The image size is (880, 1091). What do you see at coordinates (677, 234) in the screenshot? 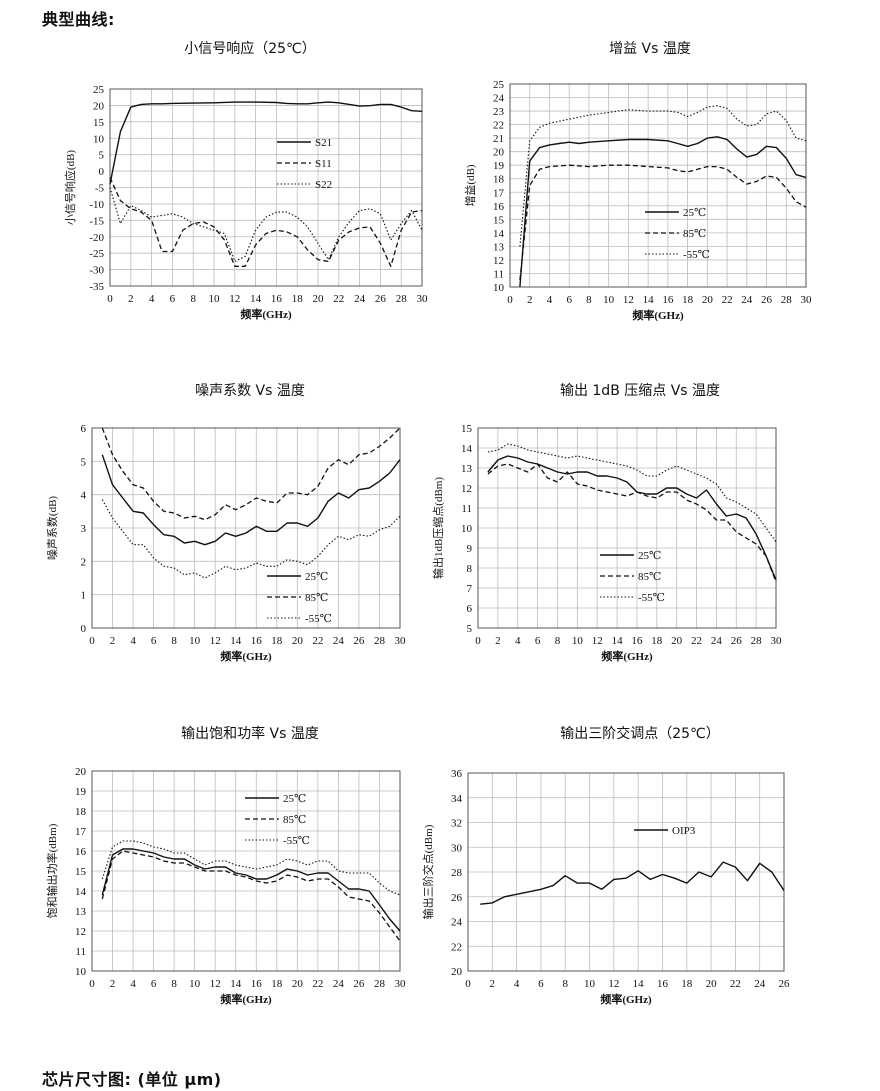
I see `legend: 25℃ 85℃ -55℃` at bounding box center [677, 234].